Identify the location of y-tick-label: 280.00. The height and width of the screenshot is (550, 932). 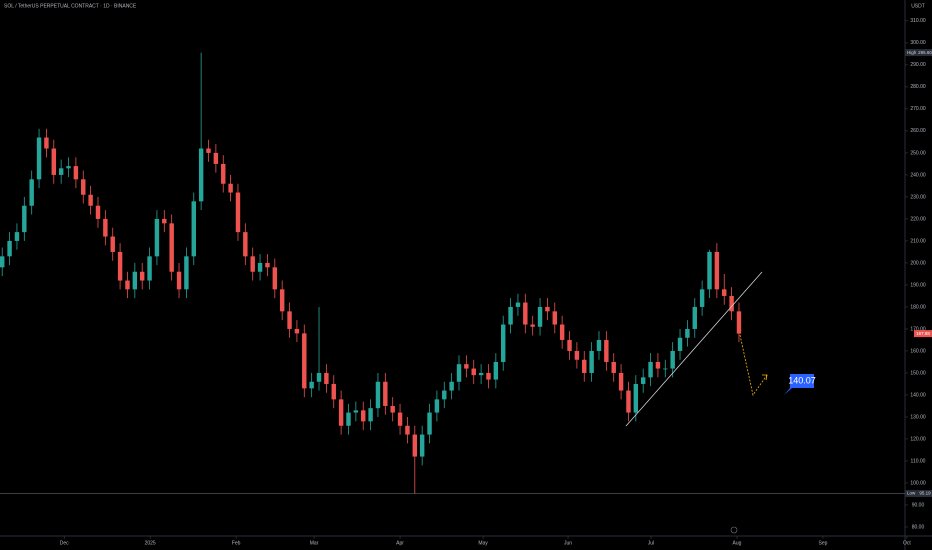
(918, 87).